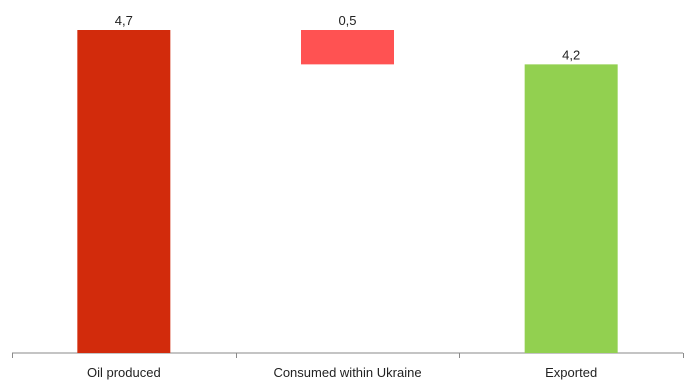 Image resolution: width=687 pixels, height=386 pixels. What do you see at coordinates (571, 54) in the screenshot?
I see `data-label-2: 4,2` at bounding box center [571, 54].